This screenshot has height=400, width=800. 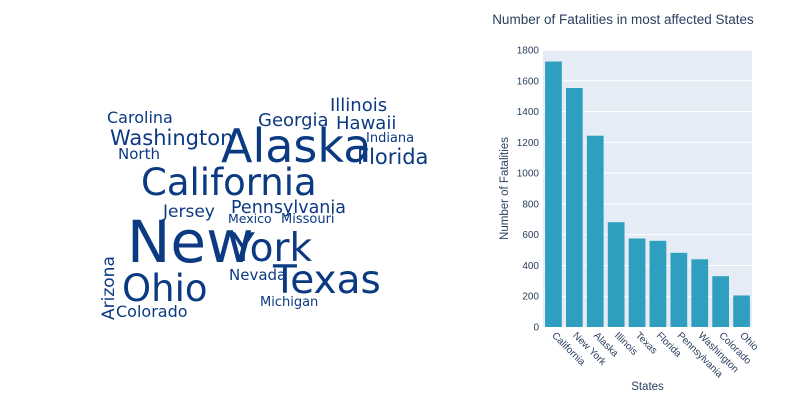 I want to click on word-pennsylvania: Pennsylvania, so click(x=288, y=208).